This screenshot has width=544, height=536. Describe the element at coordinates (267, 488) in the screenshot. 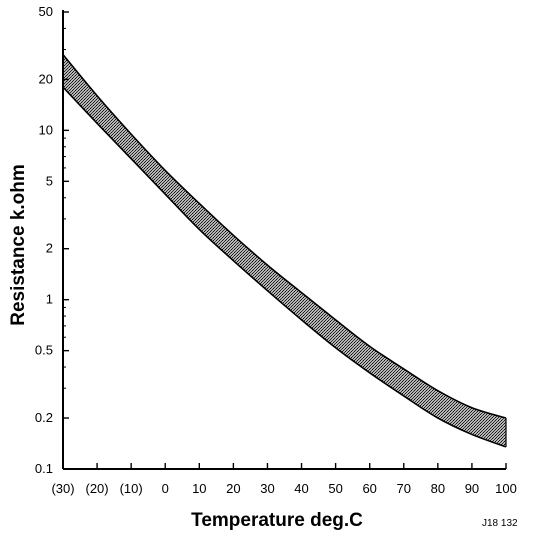

I see `x-tick-label: 30` at that location.